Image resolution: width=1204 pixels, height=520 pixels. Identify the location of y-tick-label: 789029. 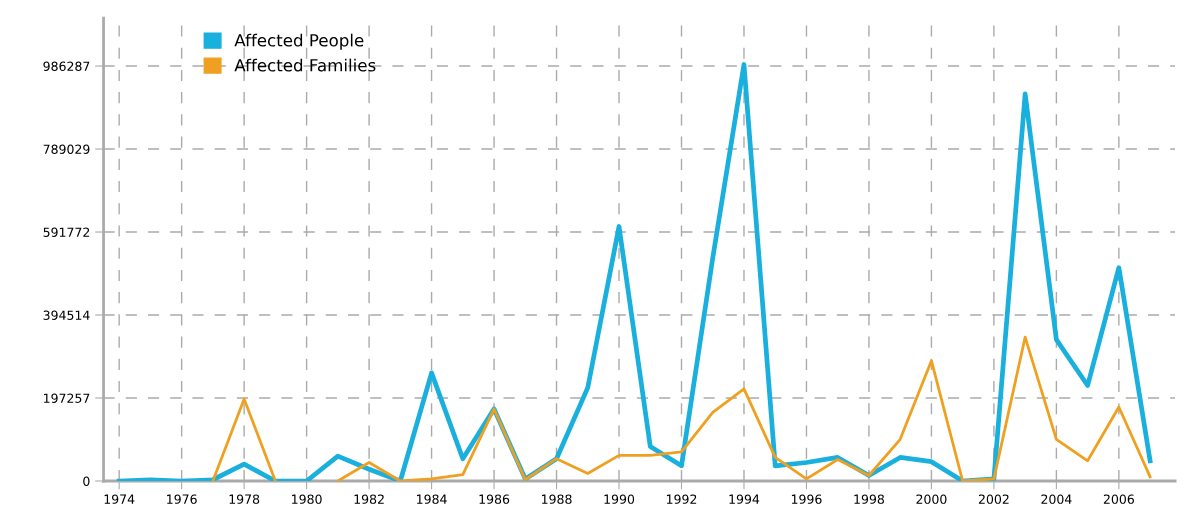
(66, 149).